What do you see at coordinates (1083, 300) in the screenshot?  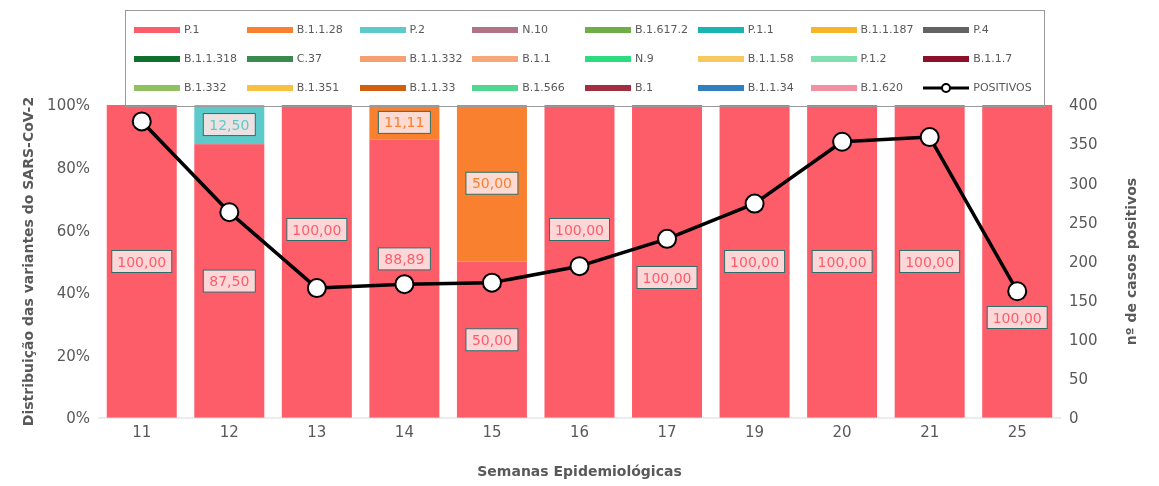 I see `y2-tick-label: 150` at bounding box center [1083, 300].